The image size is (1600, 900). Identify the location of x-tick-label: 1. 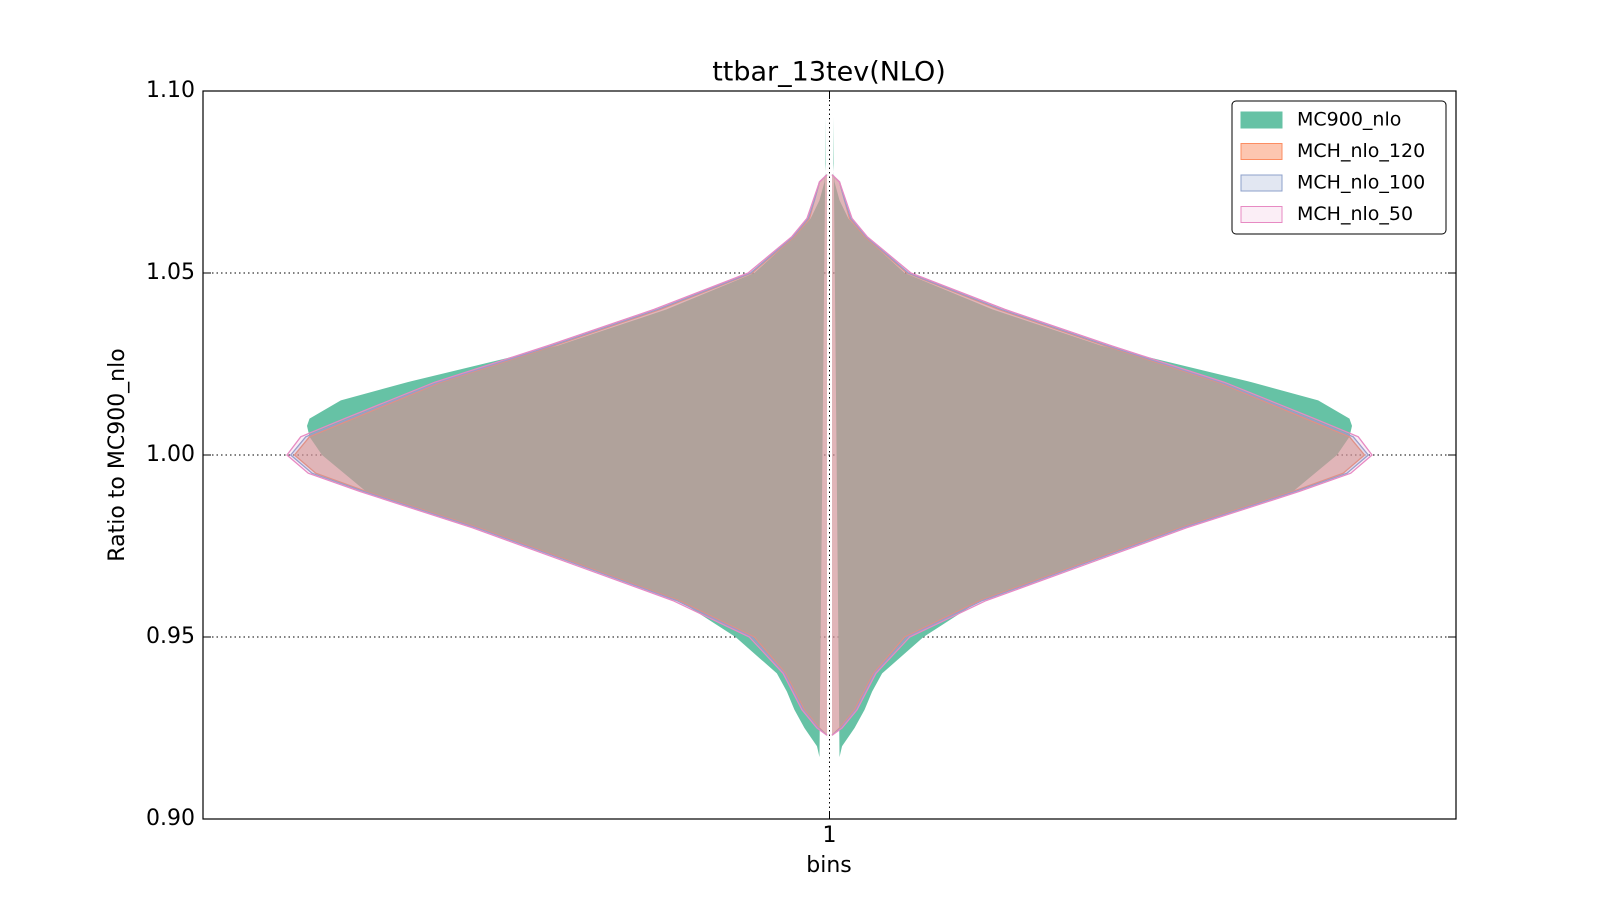
(830, 835).